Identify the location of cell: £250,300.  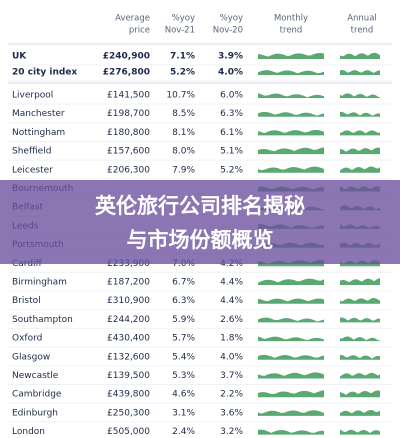
(128, 413).